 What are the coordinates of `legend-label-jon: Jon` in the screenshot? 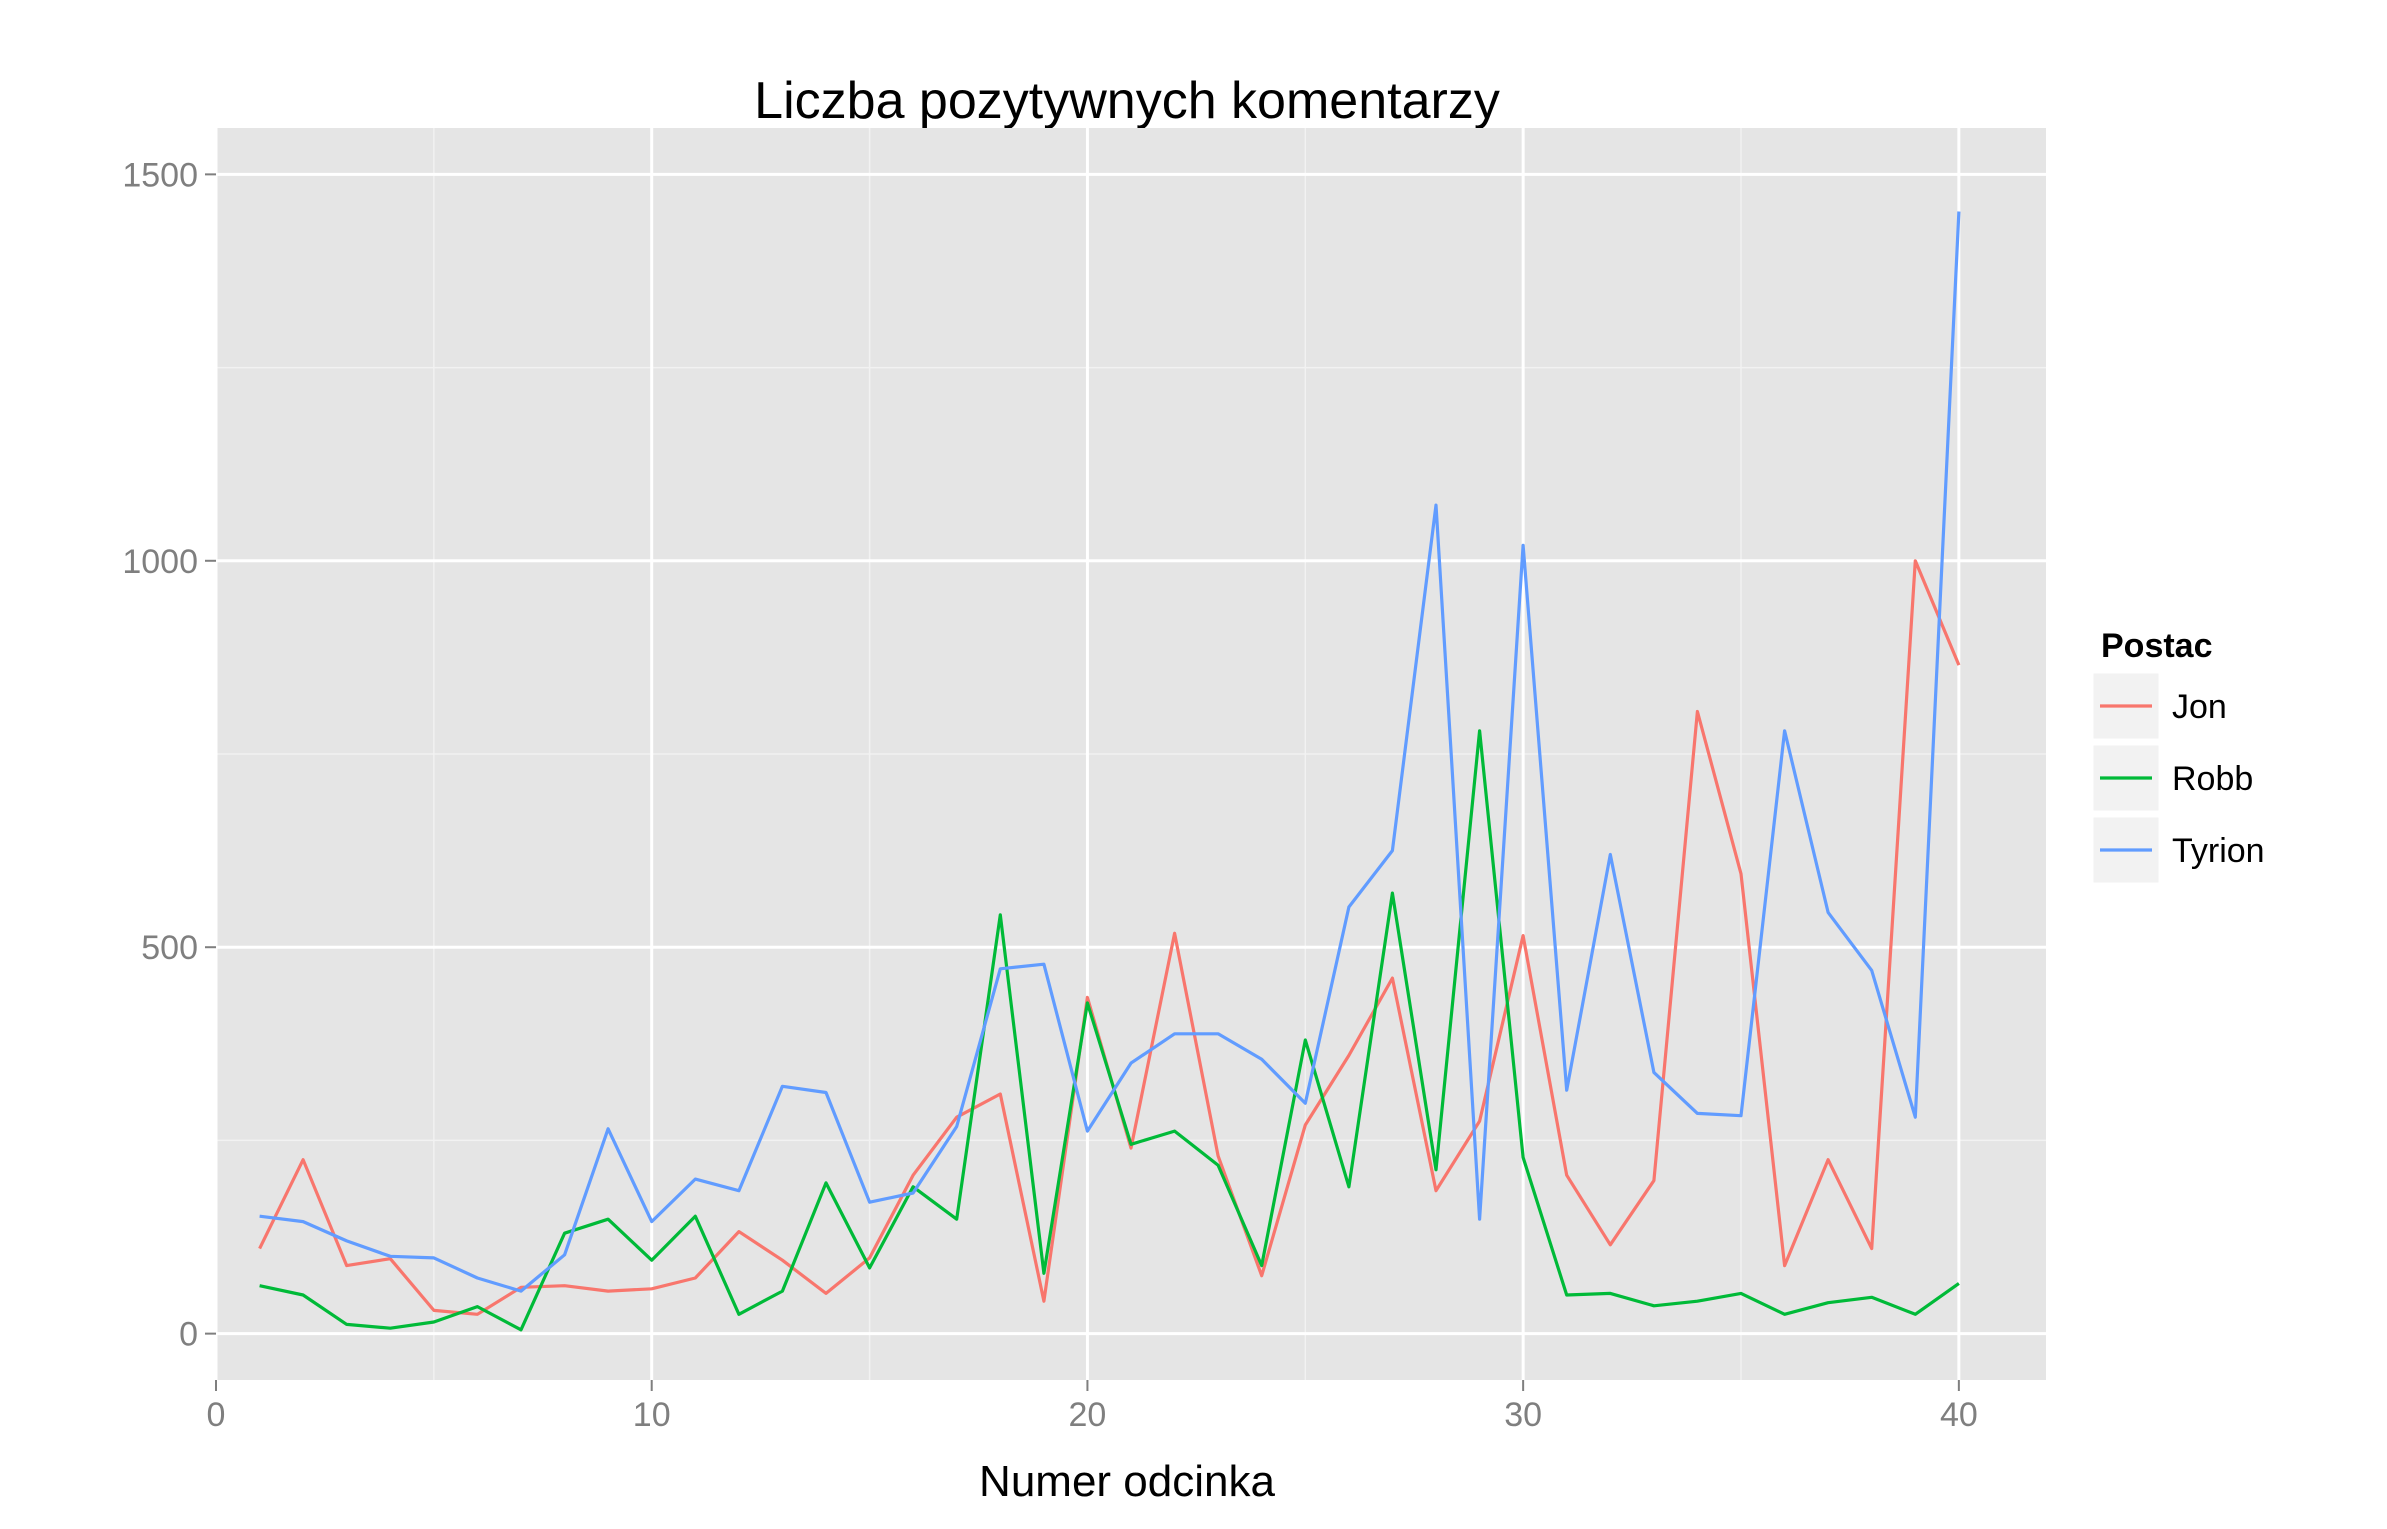 It's located at (2199, 707).